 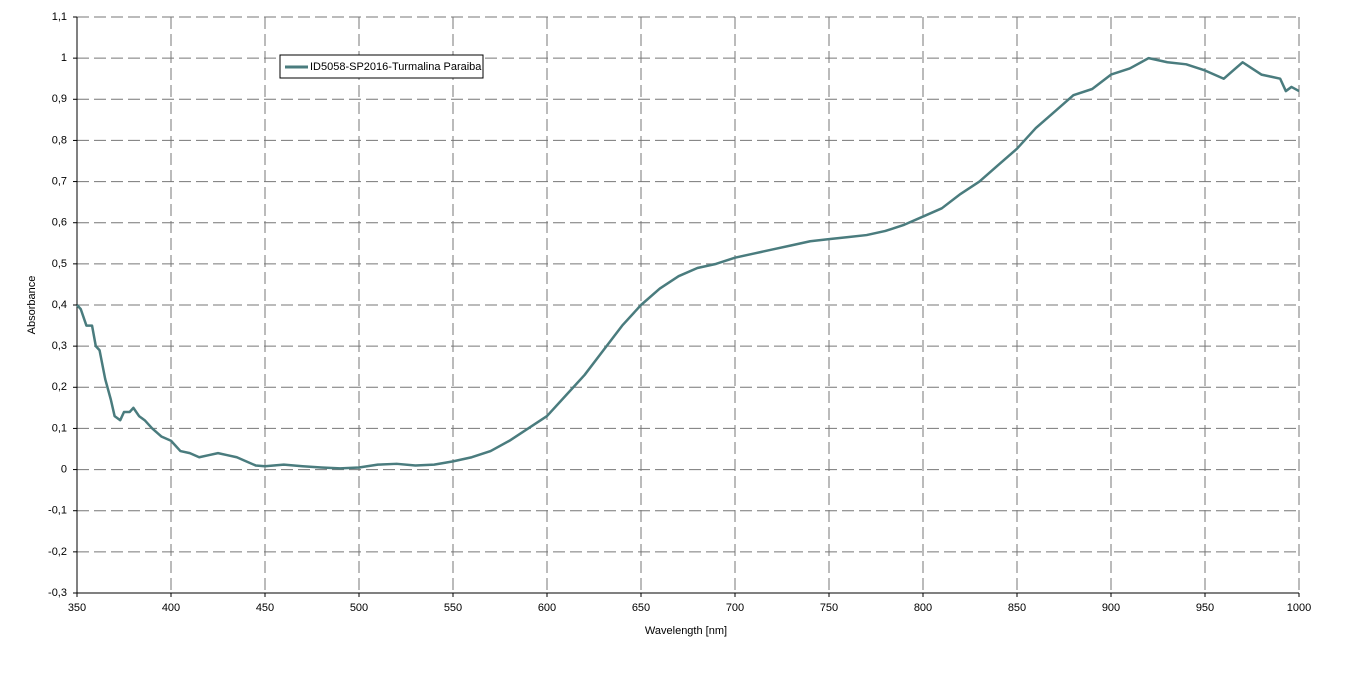 I want to click on x-tick-label: 800, so click(x=923, y=608).